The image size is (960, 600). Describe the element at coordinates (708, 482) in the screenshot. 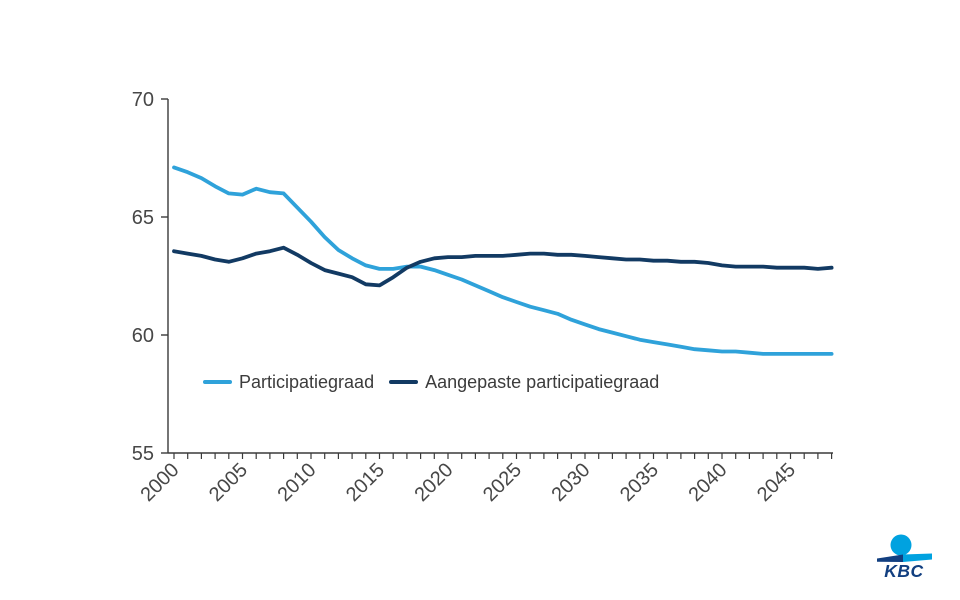

I see `x-tick-label: 2040` at that location.